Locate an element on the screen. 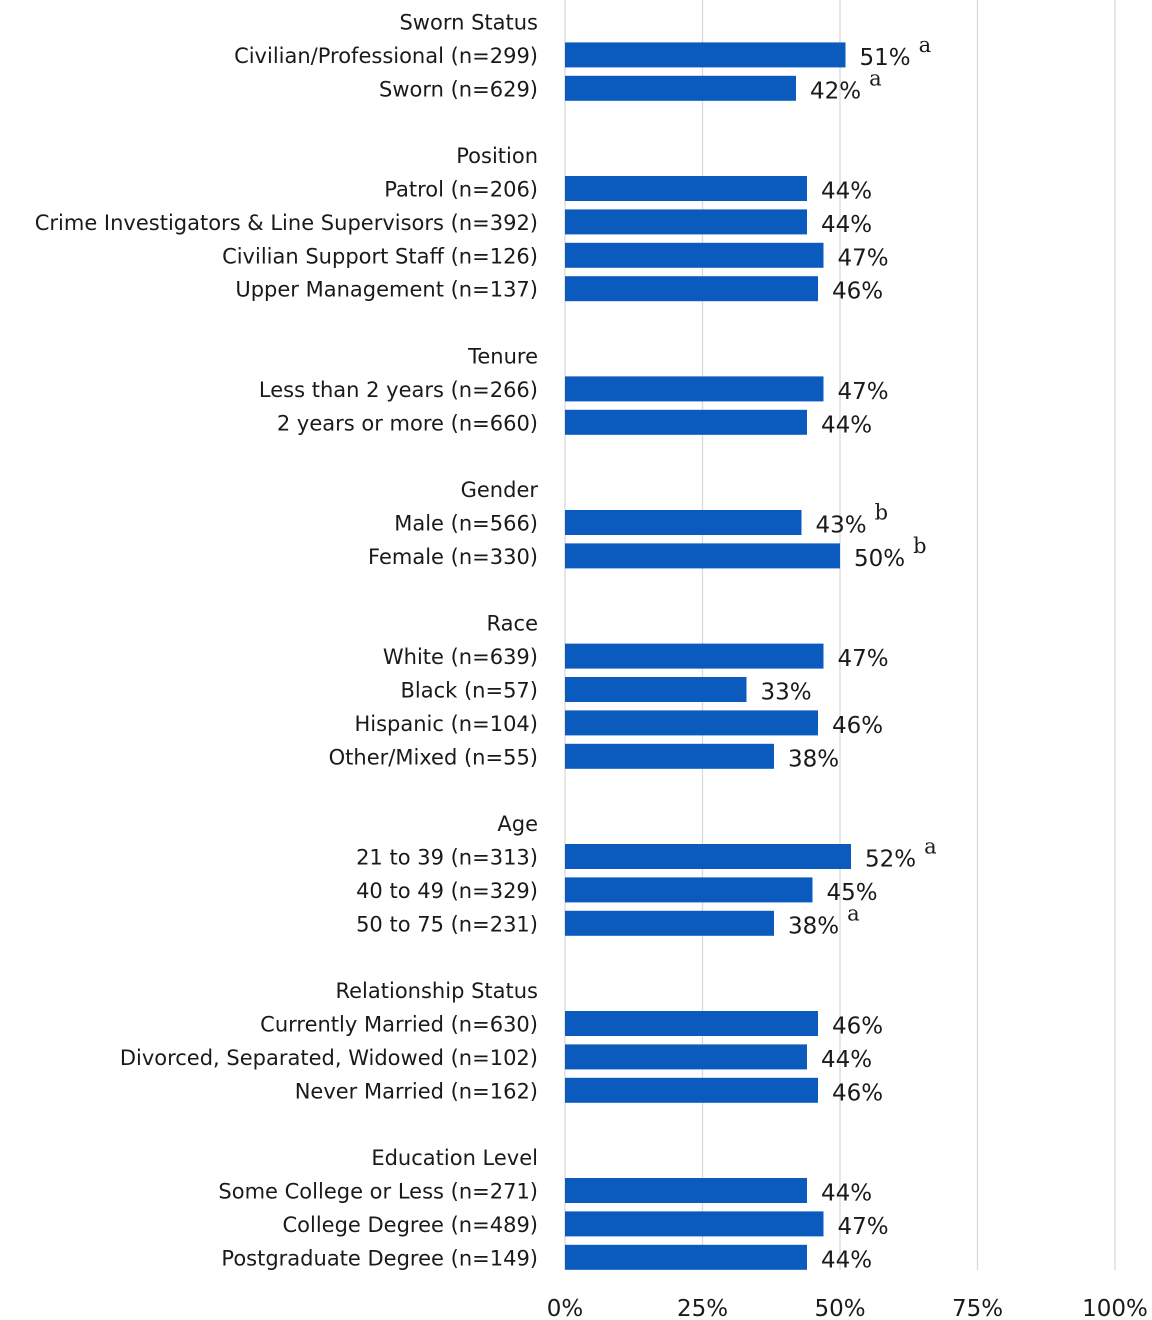 This screenshot has width=1152, height=1320. group-header: Education Level is located at coordinates (454, 1158).